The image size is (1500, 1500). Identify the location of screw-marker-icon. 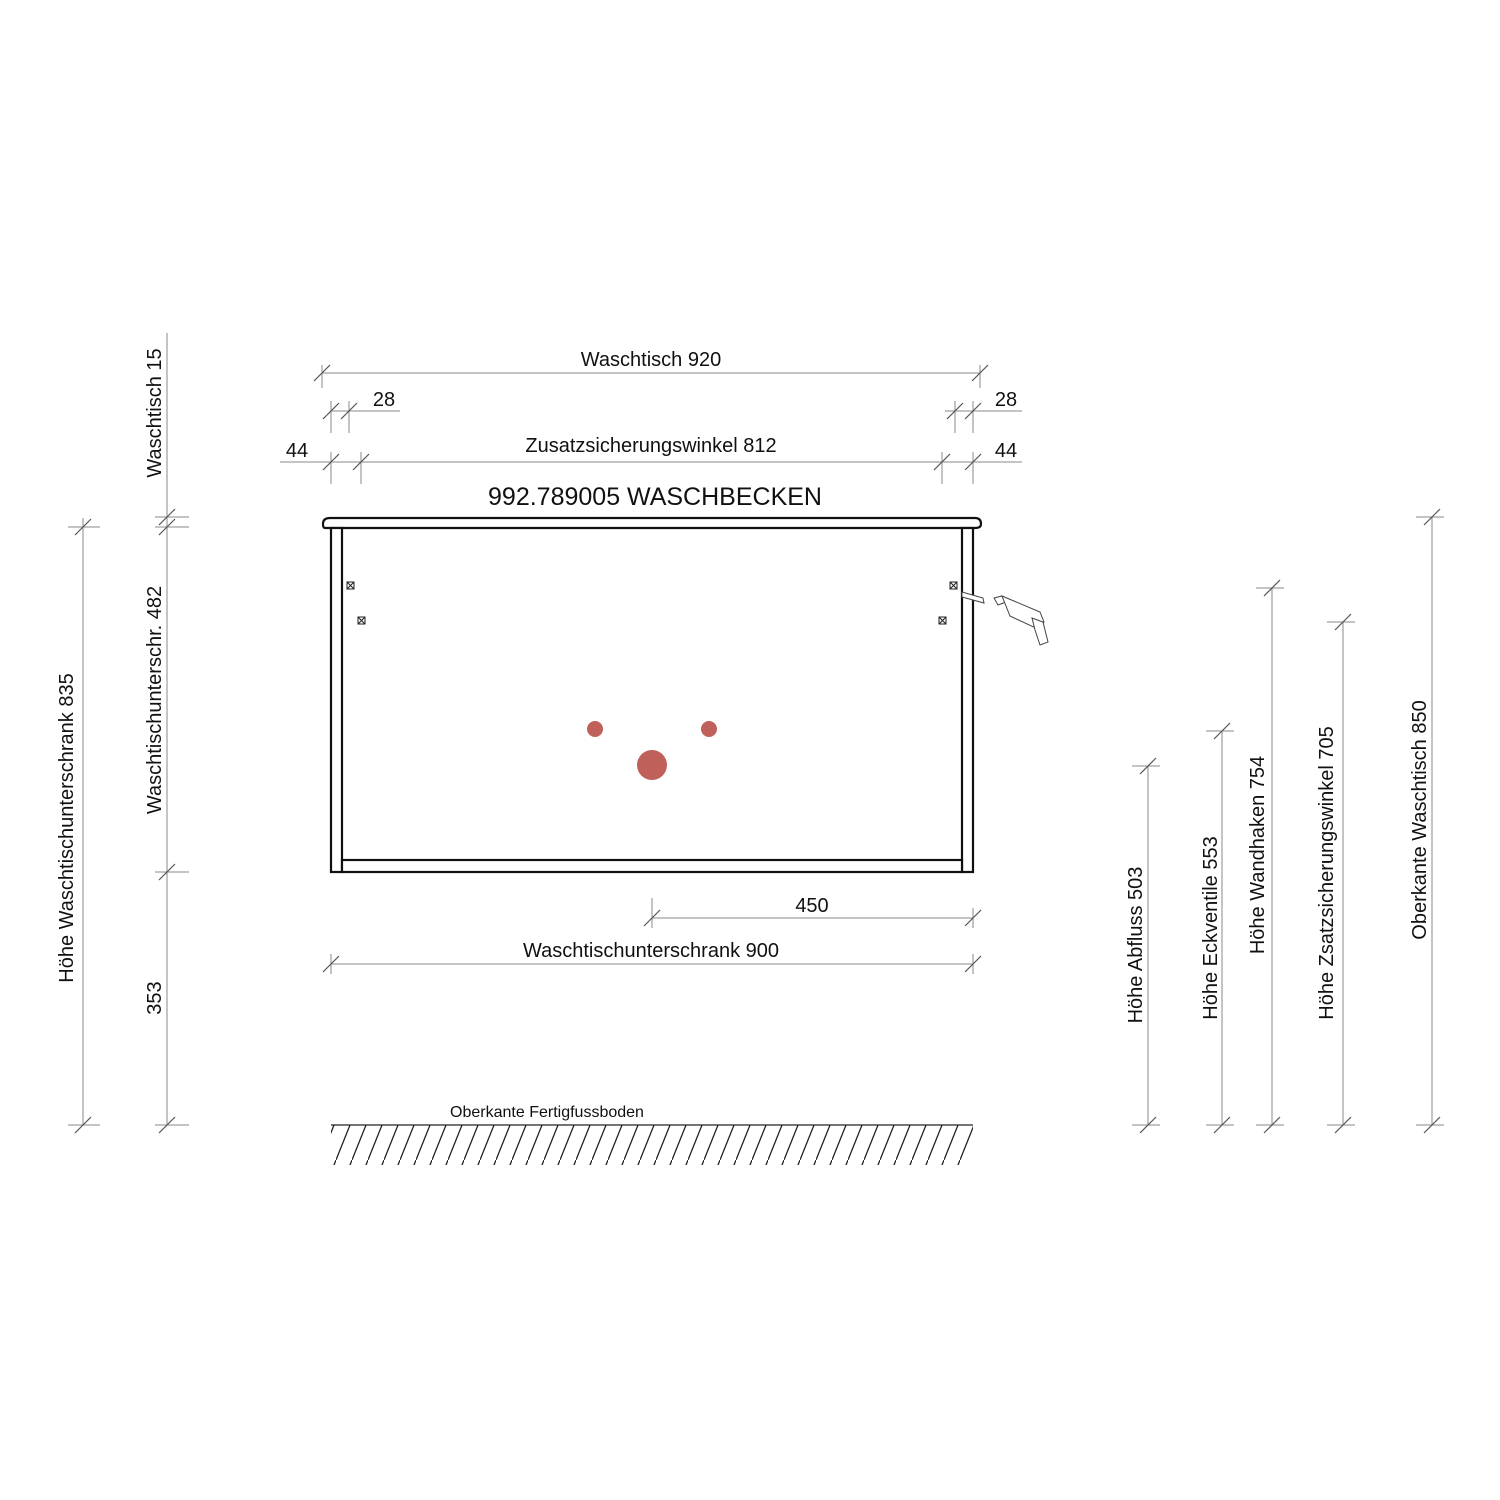
(652, 603).